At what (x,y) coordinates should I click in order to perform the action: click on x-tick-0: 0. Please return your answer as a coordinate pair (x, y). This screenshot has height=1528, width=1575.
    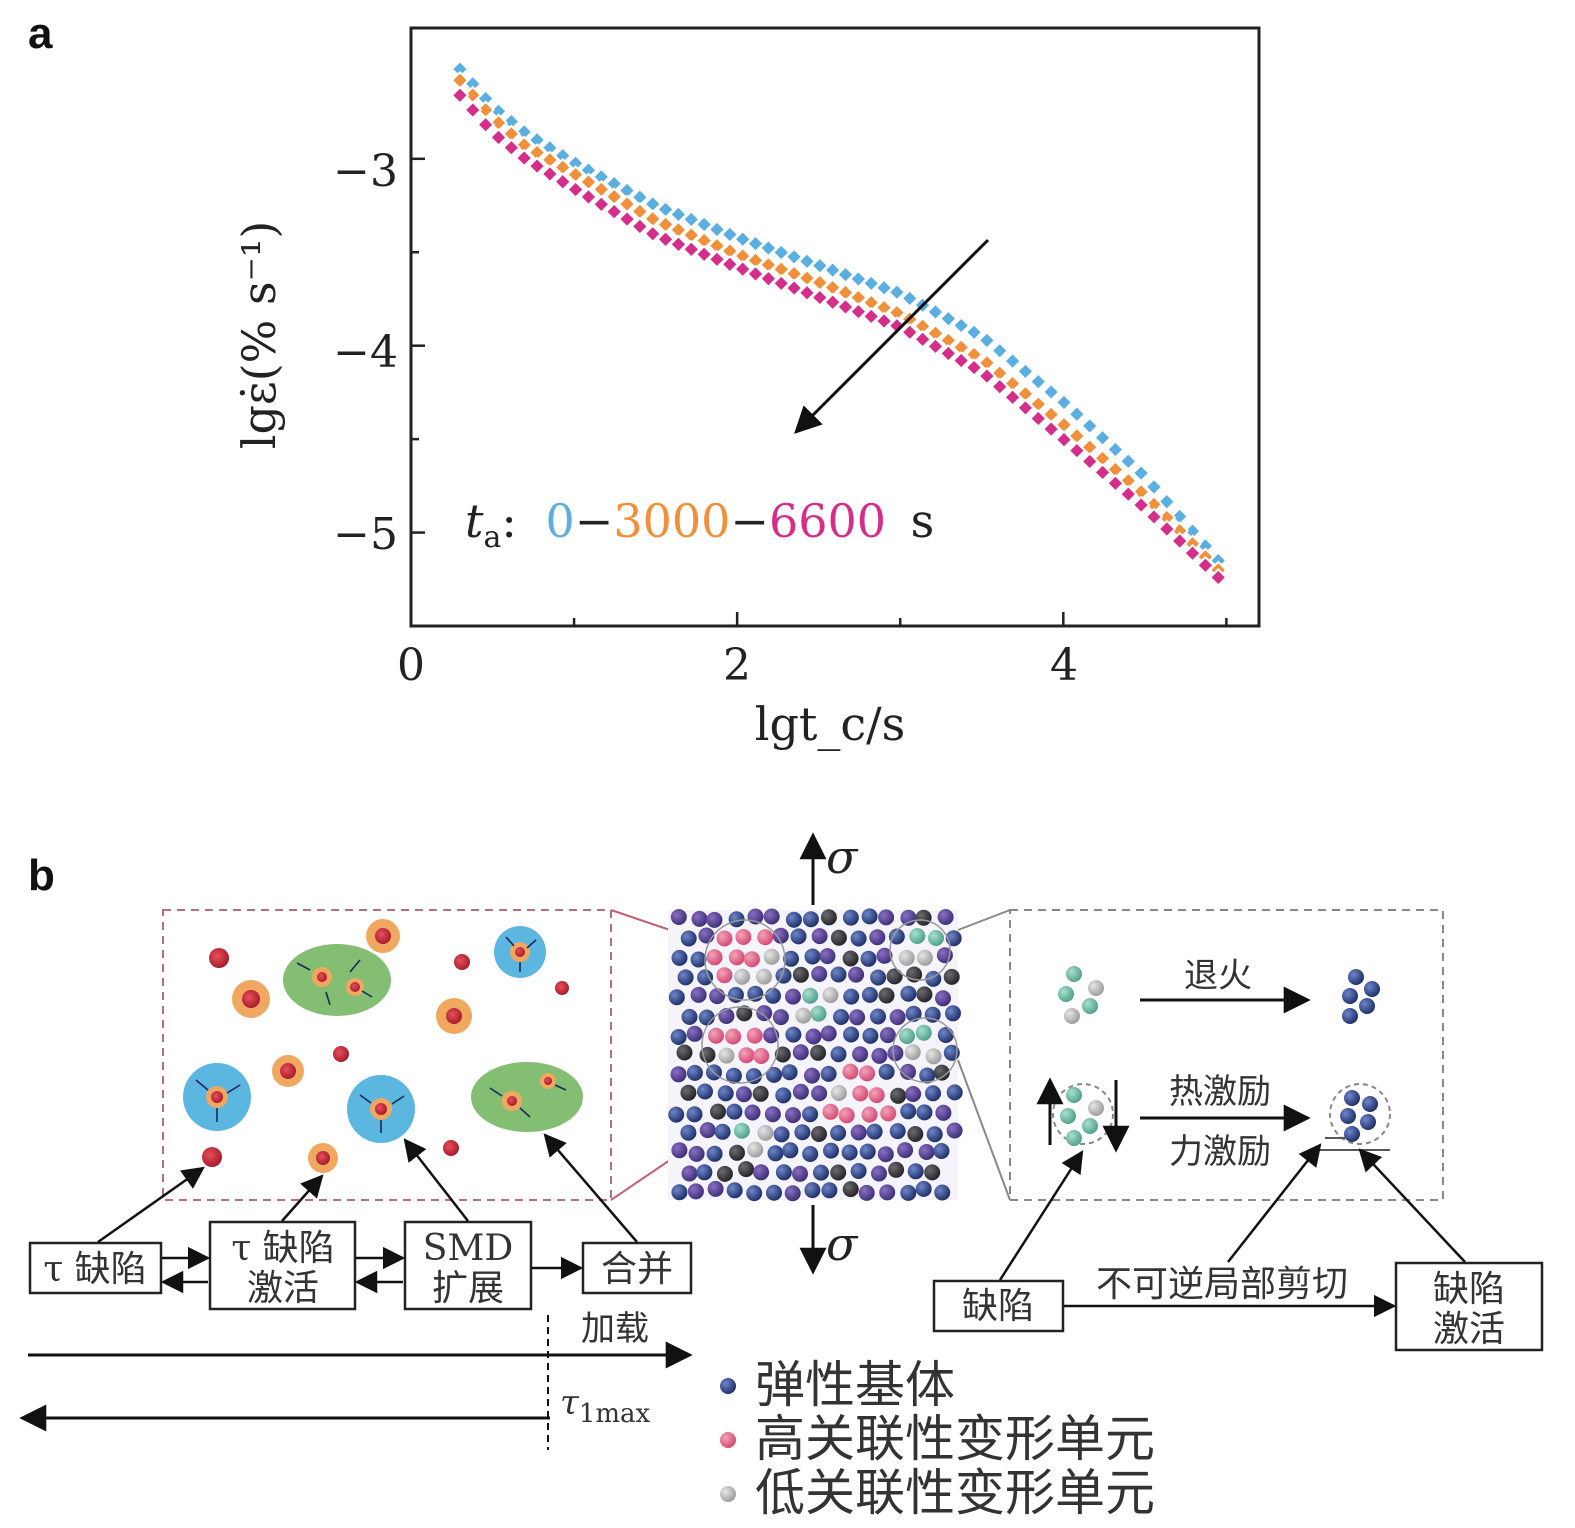
    Looking at the image, I should click on (411, 665).